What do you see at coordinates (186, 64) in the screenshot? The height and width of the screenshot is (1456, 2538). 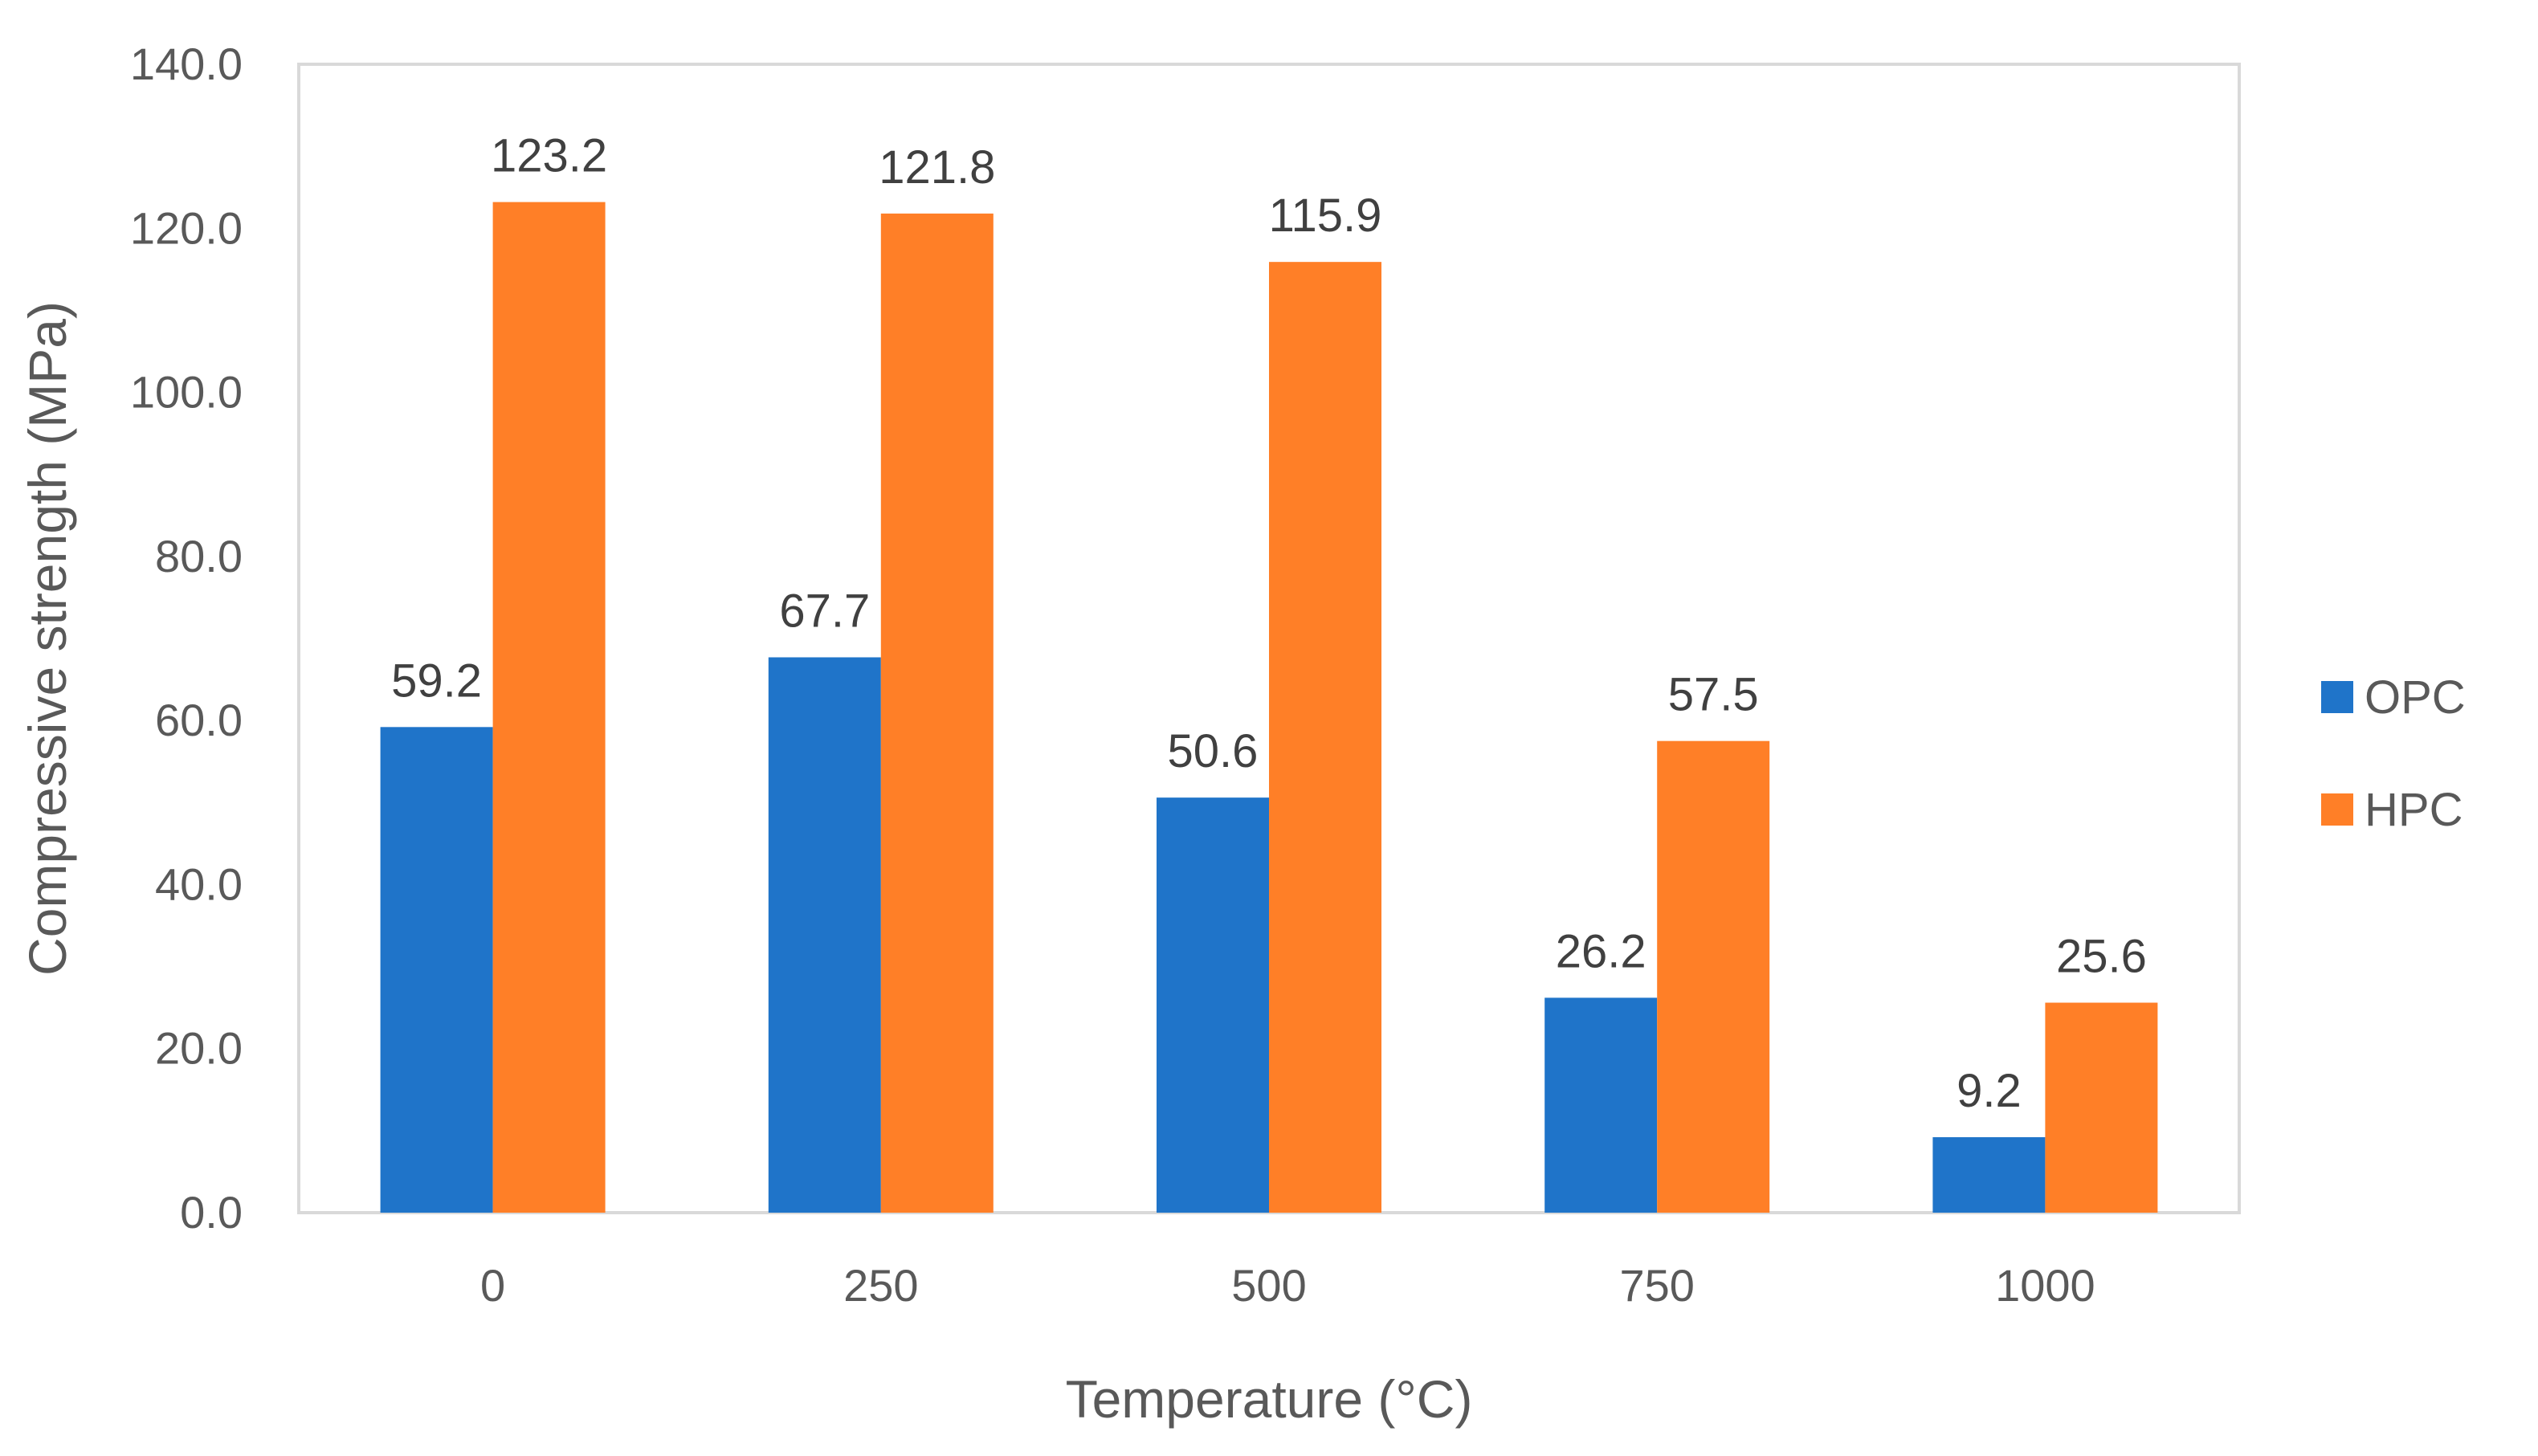 I see `y-tick-label: 140.0` at bounding box center [186, 64].